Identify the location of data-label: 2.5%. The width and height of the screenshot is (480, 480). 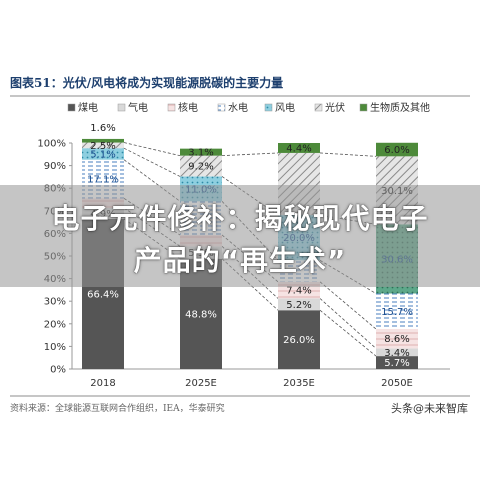
(102, 146).